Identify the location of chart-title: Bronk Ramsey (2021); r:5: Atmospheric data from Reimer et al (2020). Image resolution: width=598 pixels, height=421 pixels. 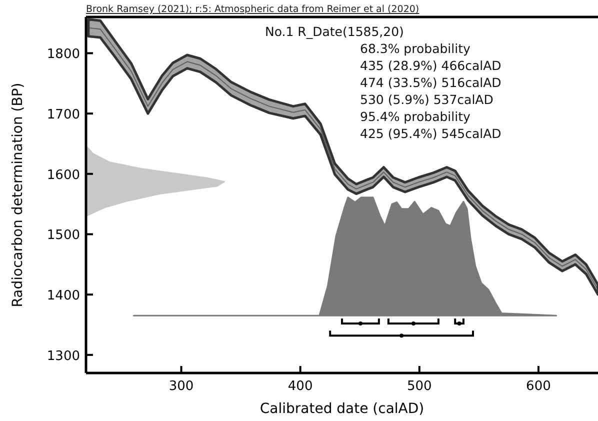
(253, 9).